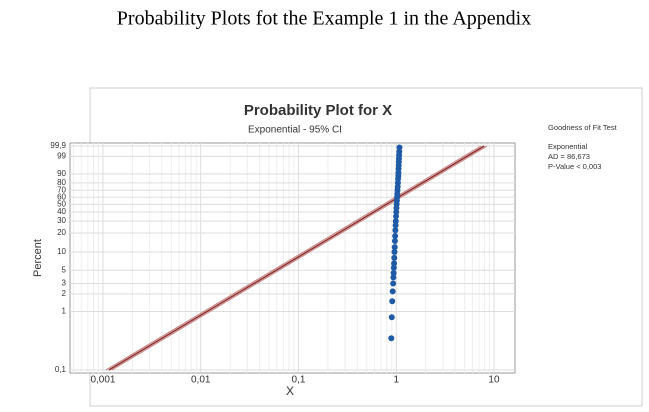 The image size is (649, 412). I want to click on x-tick-label: 1, so click(396, 380).